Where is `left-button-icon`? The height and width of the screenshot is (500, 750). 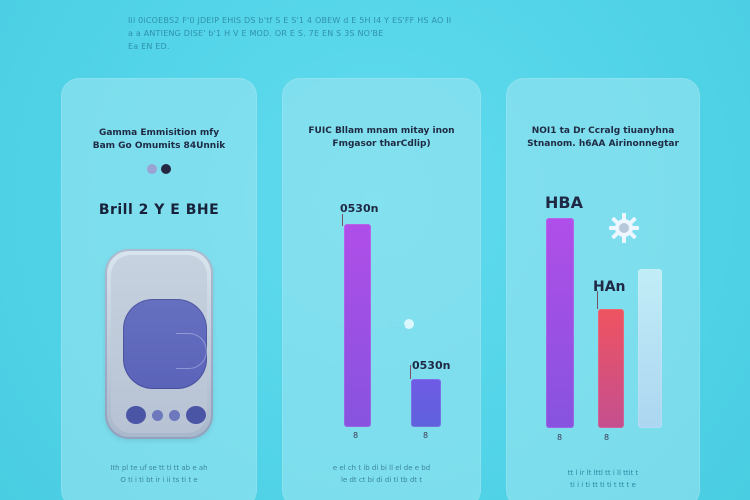
left-button-icon is located at coordinates (136, 415).